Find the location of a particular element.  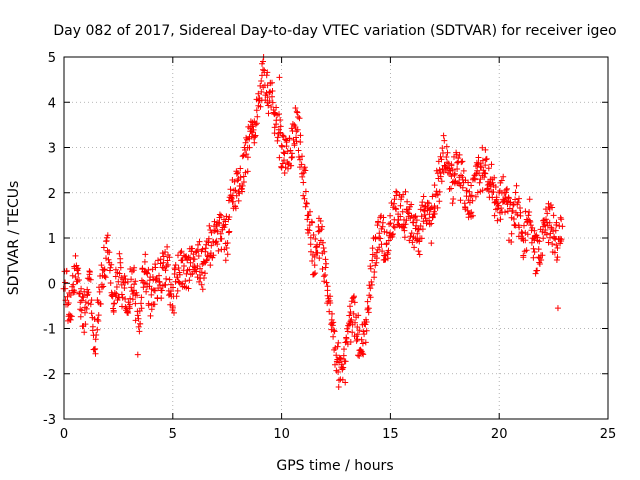

y-tick-label: 5 is located at coordinates (52, 58).